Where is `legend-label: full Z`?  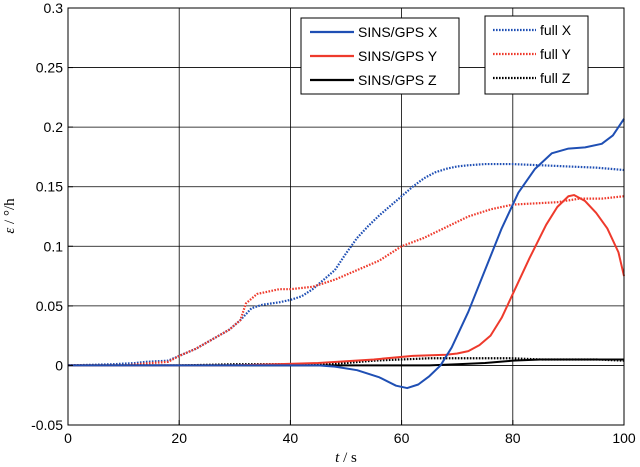
legend-label: full Z is located at coordinates (555, 78).